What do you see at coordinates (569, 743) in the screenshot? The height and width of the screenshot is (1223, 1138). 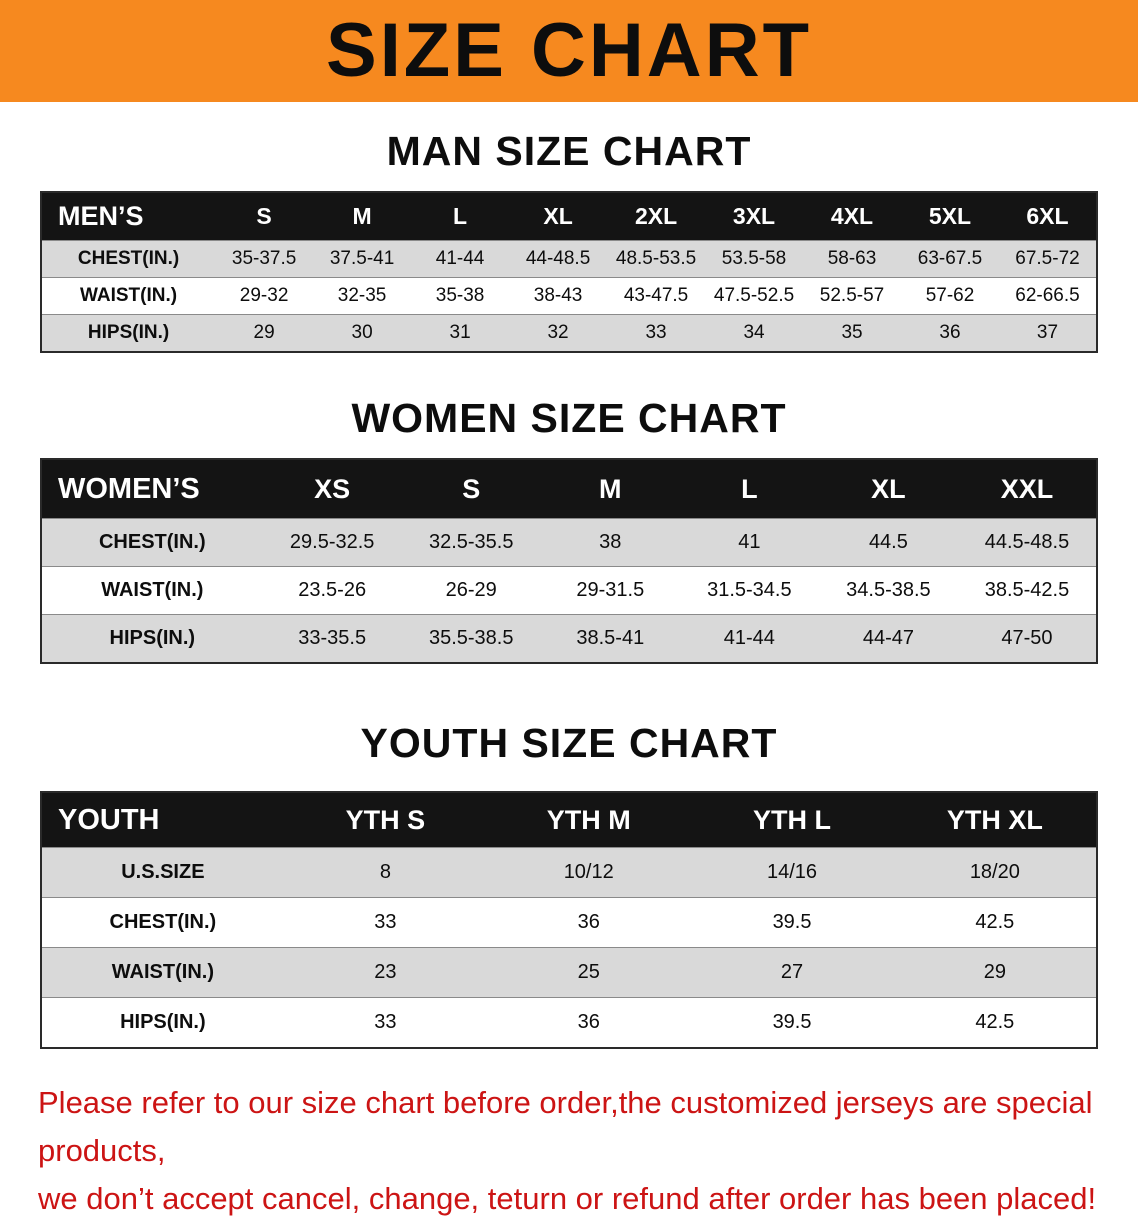 I see `youth-section-heading: YOUTH SIZE CHART` at bounding box center [569, 743].